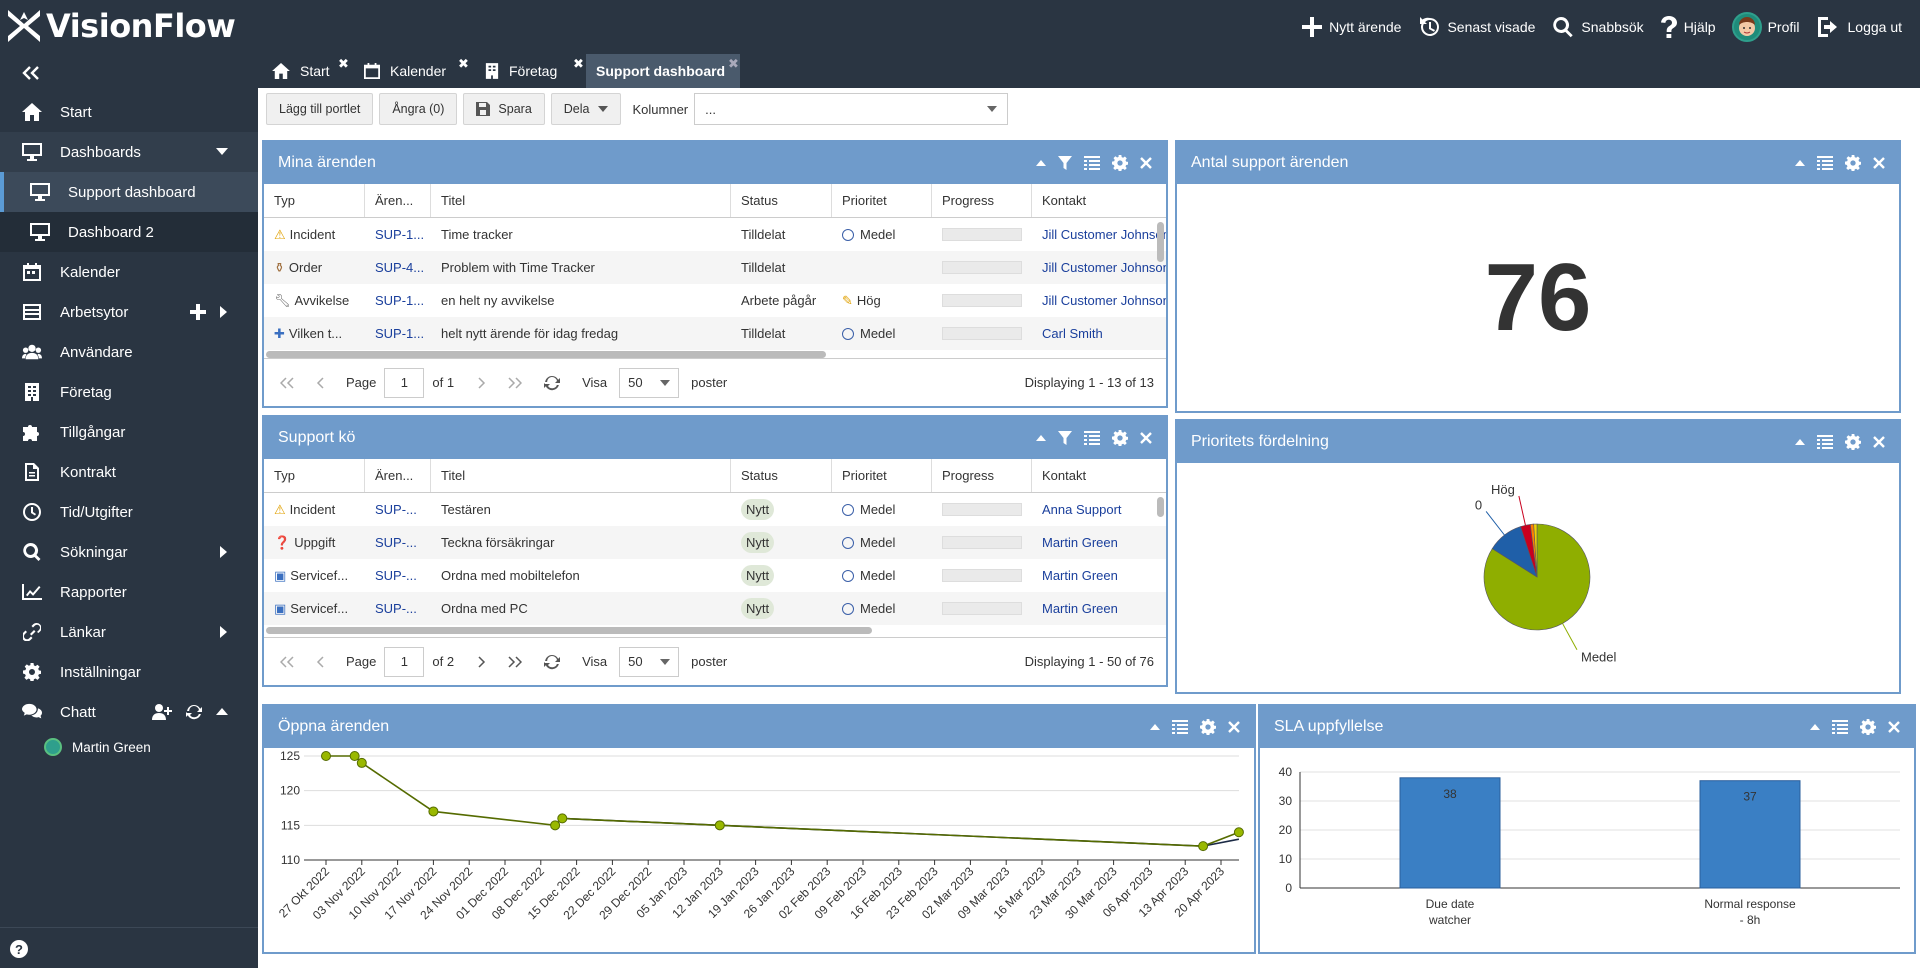 This screenshot has height=968, width=1920. I want to click on column-header-typ: Typ, so click(314, 475).